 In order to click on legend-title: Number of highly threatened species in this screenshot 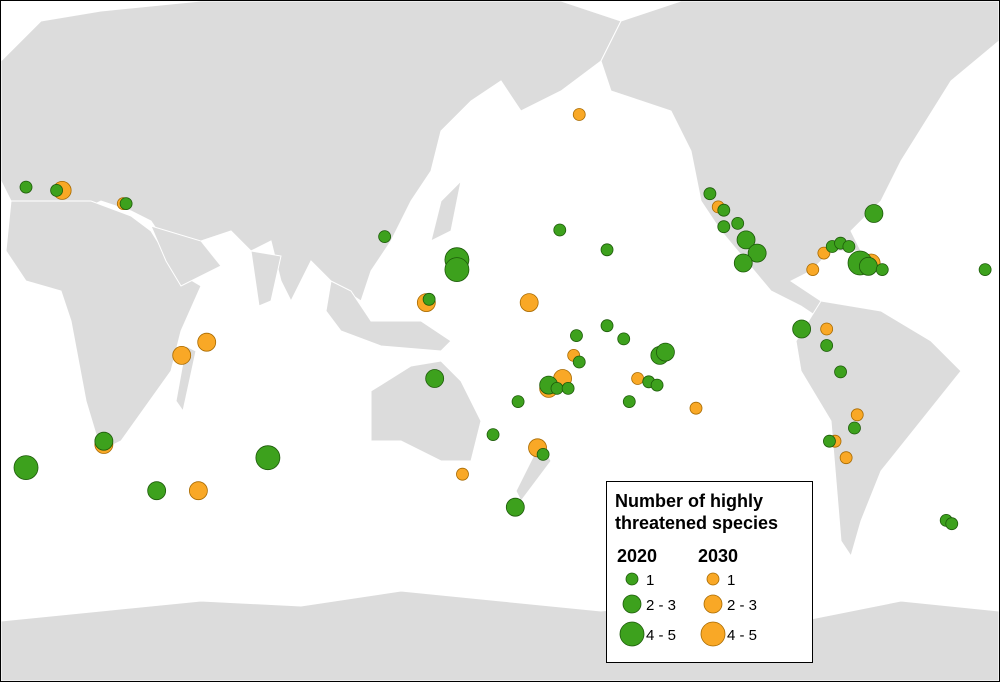, I will do `click(697, 512)`.